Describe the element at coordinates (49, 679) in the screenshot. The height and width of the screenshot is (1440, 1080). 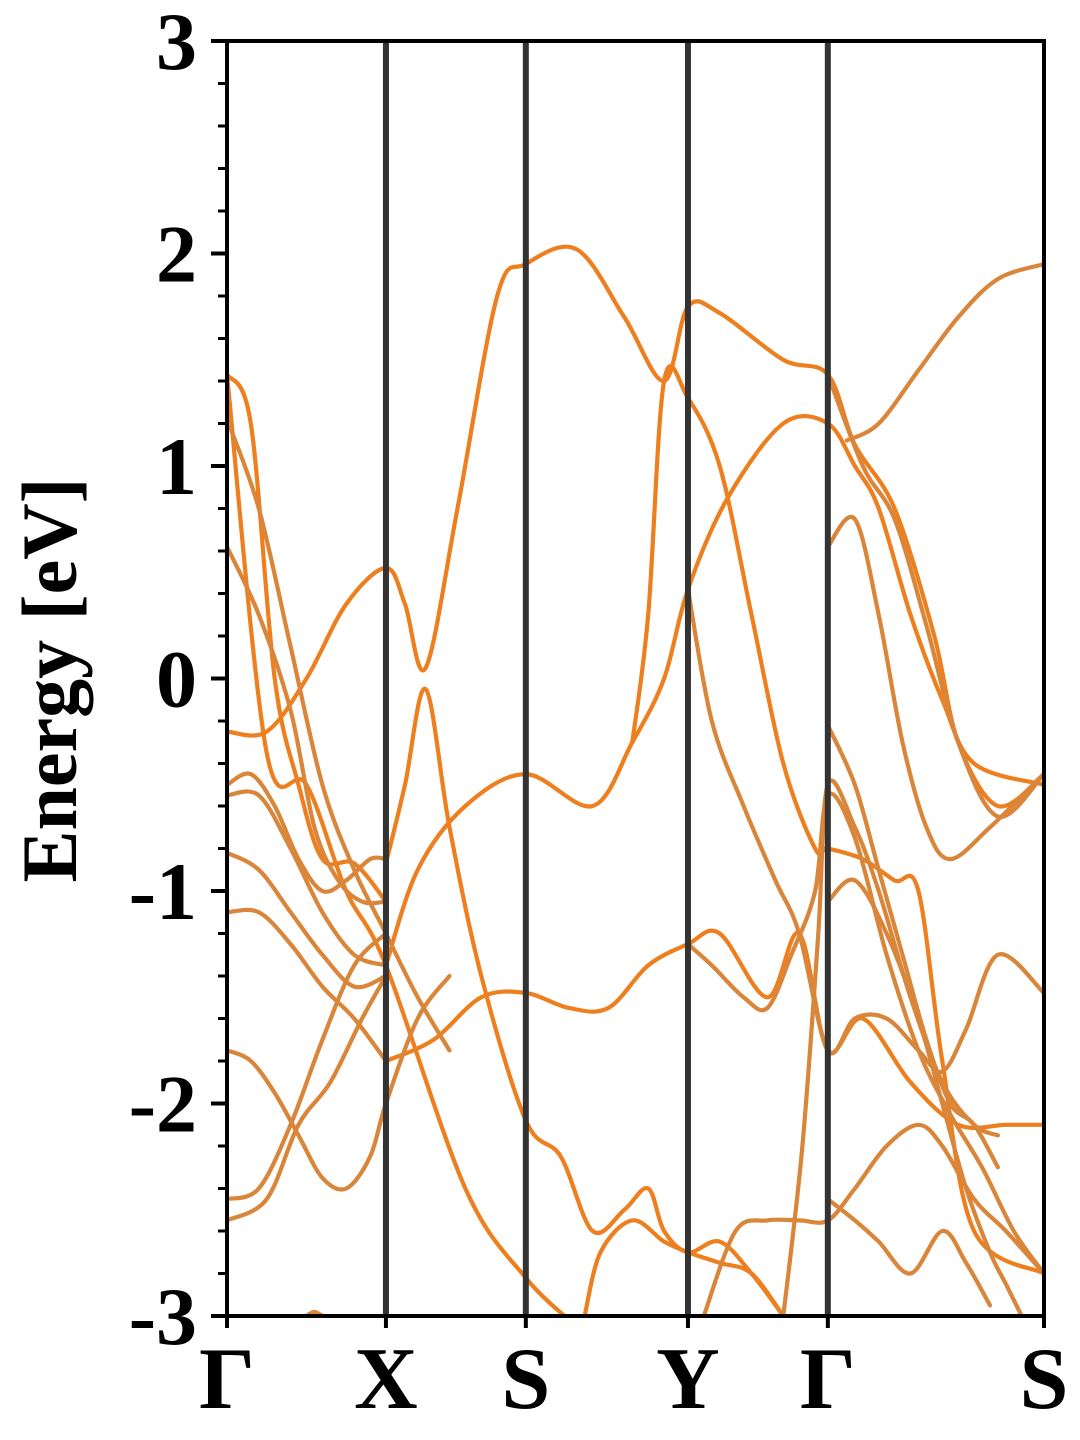
I see `y-axis-title: Energy [eV]` at that location.